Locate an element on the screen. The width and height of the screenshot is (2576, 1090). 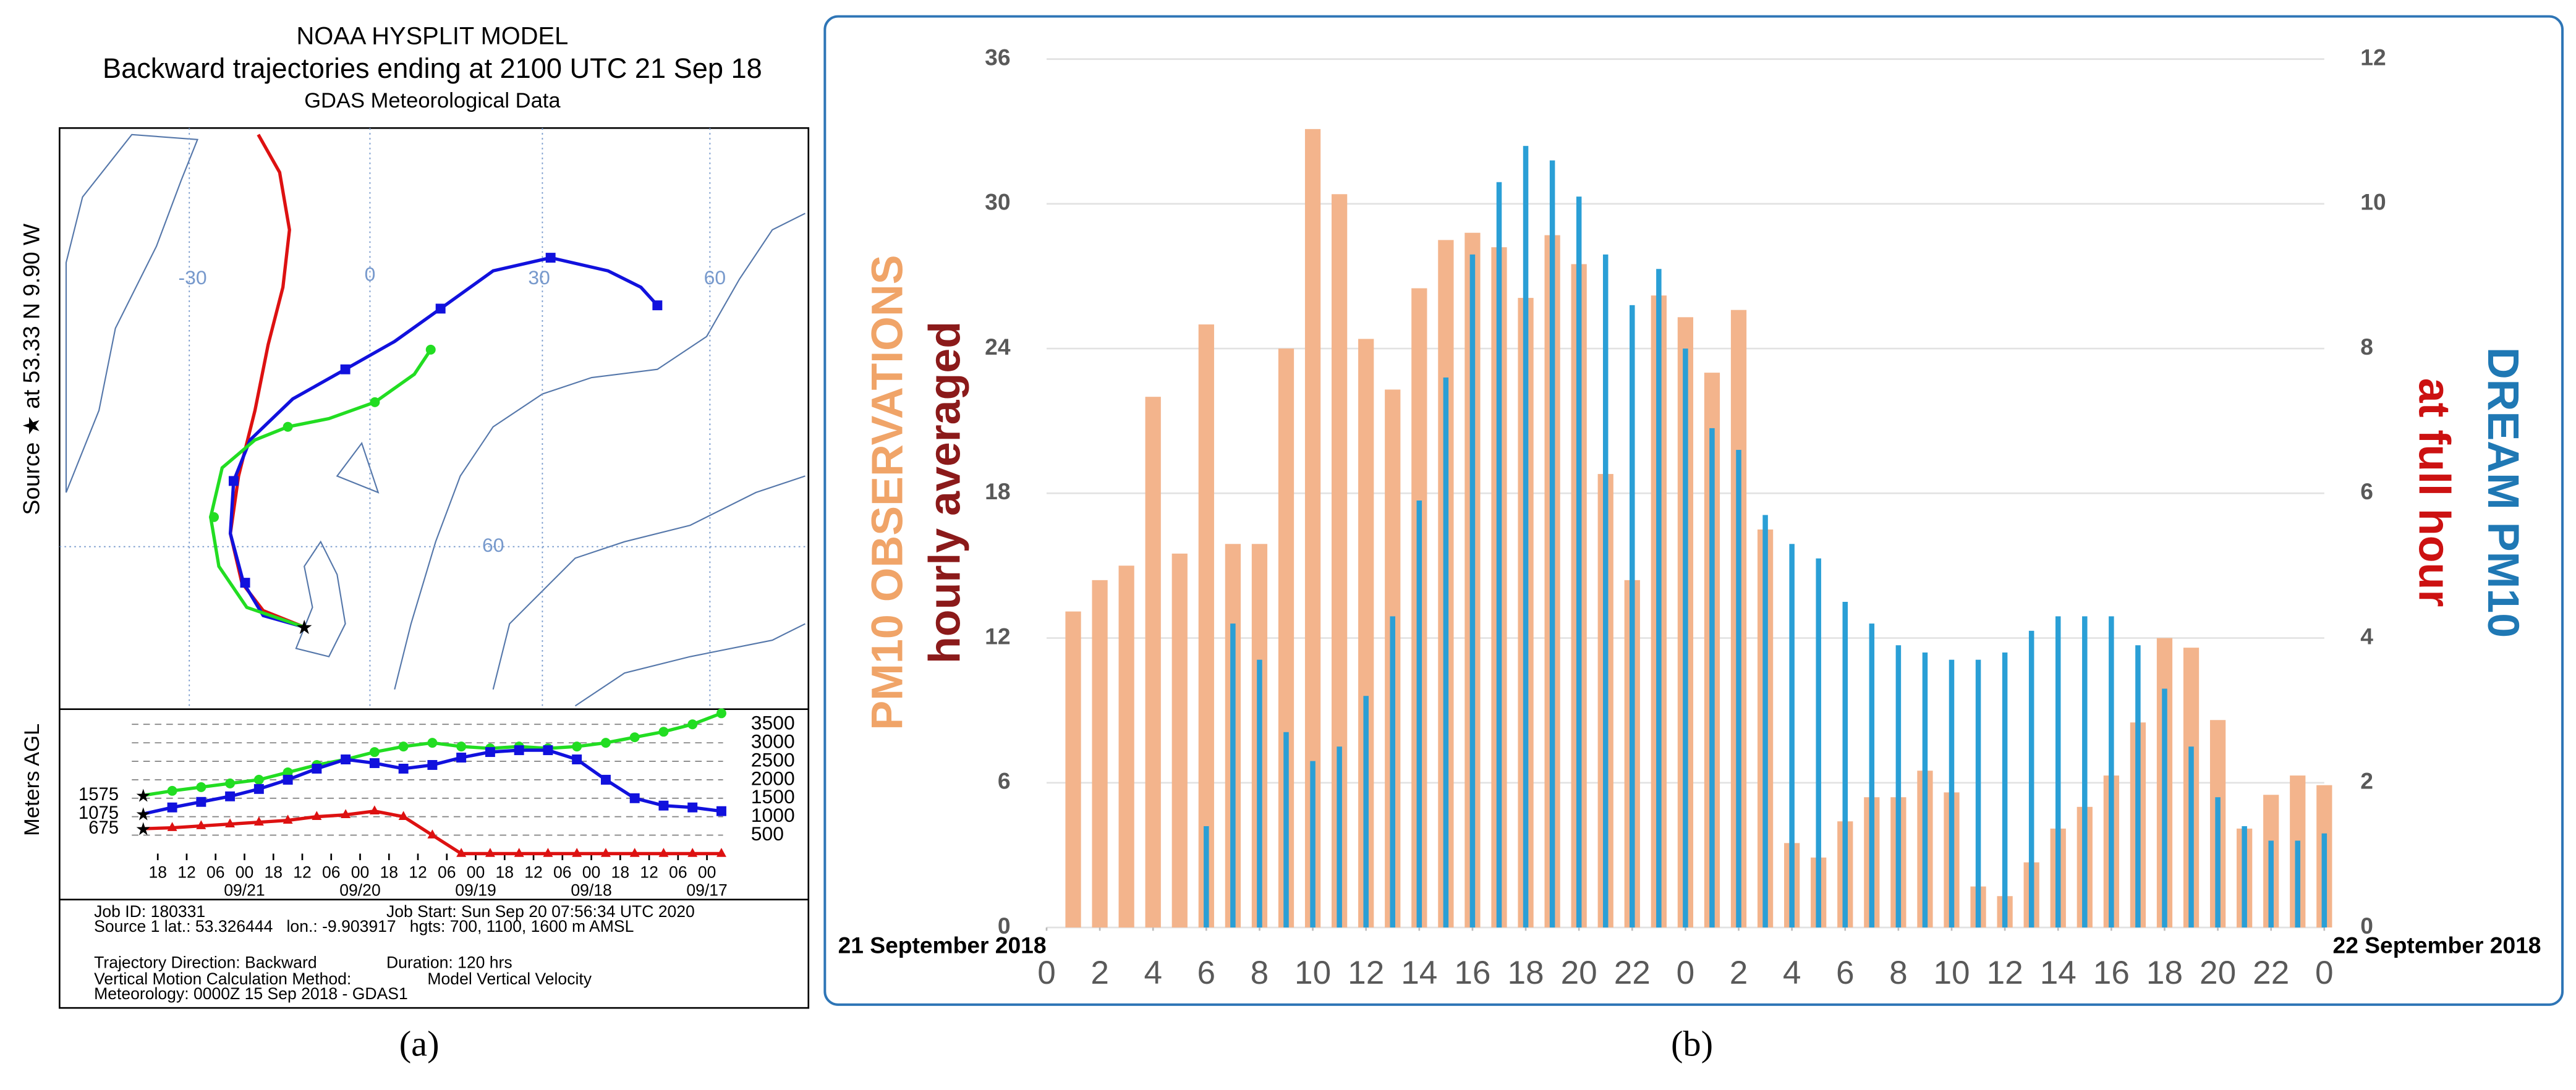
x-tick-label: 14 is located at coordinates (1419, 973).